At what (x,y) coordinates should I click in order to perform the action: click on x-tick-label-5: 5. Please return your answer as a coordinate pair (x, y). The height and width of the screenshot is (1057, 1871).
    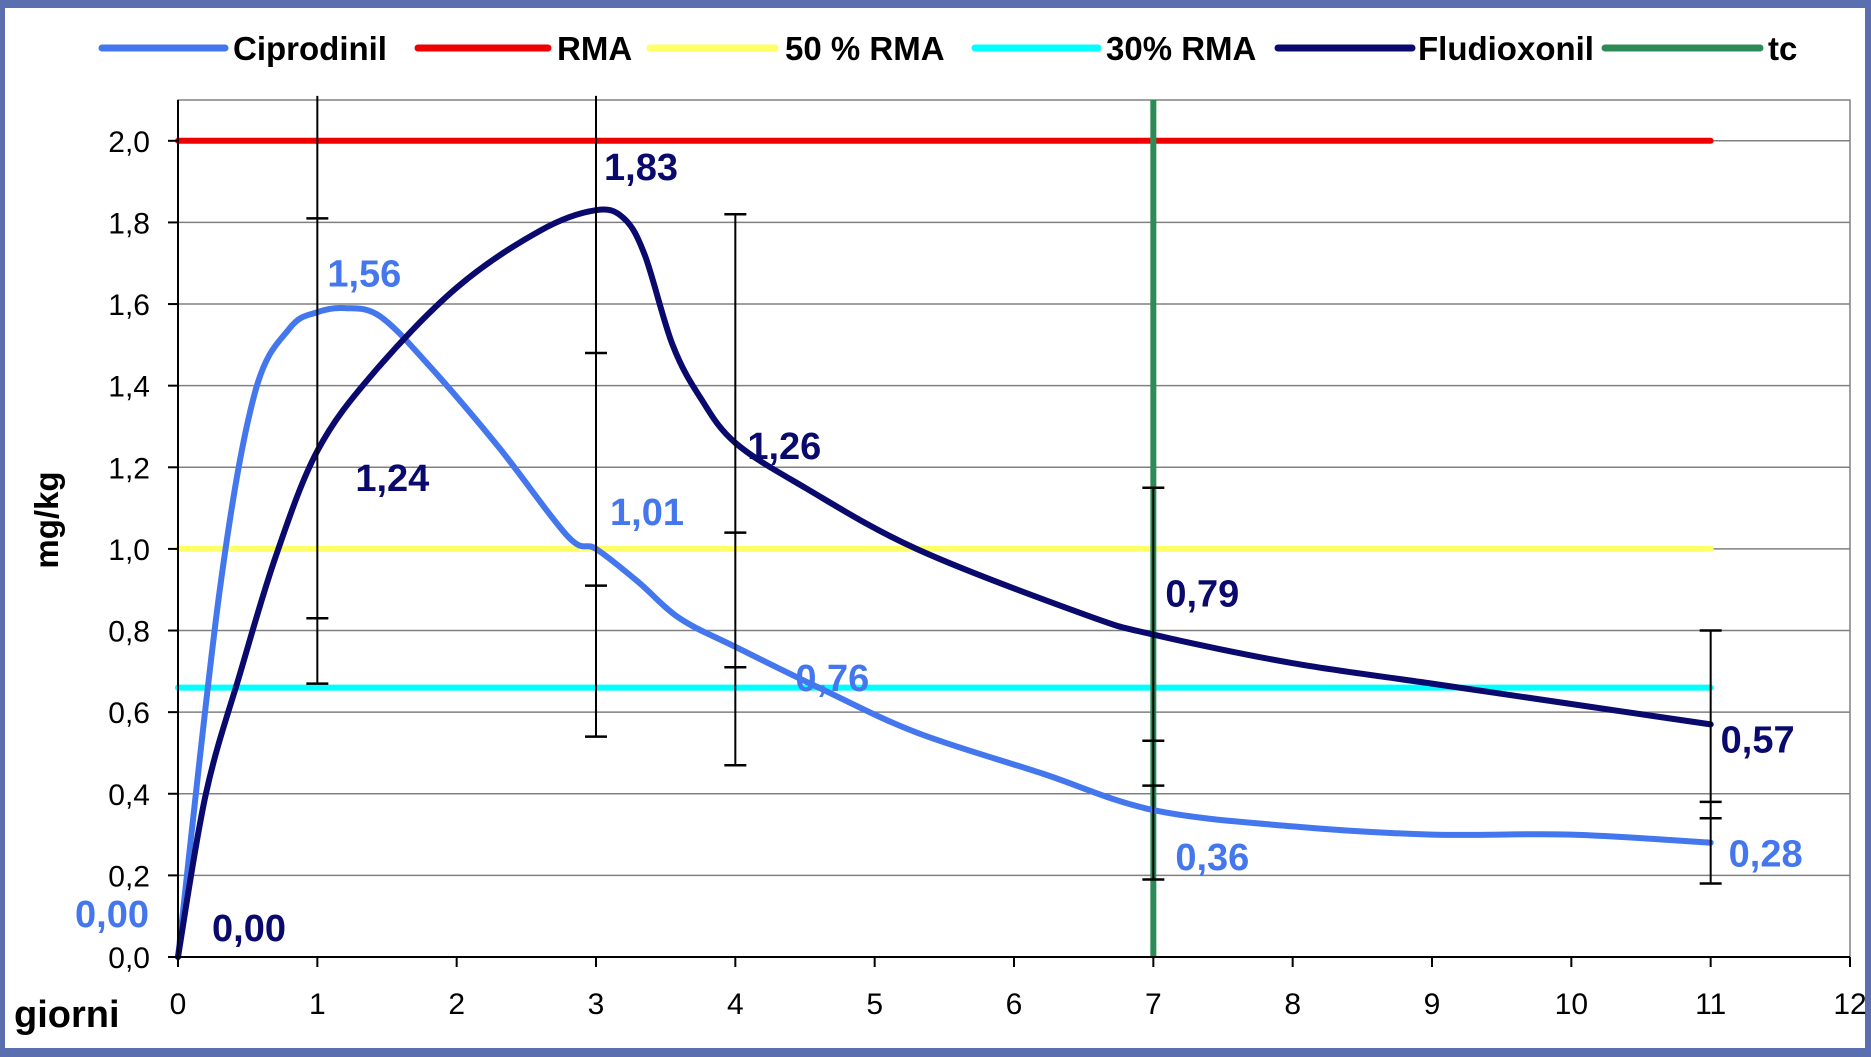
    Looking at the image, I should click on (874, 1004).